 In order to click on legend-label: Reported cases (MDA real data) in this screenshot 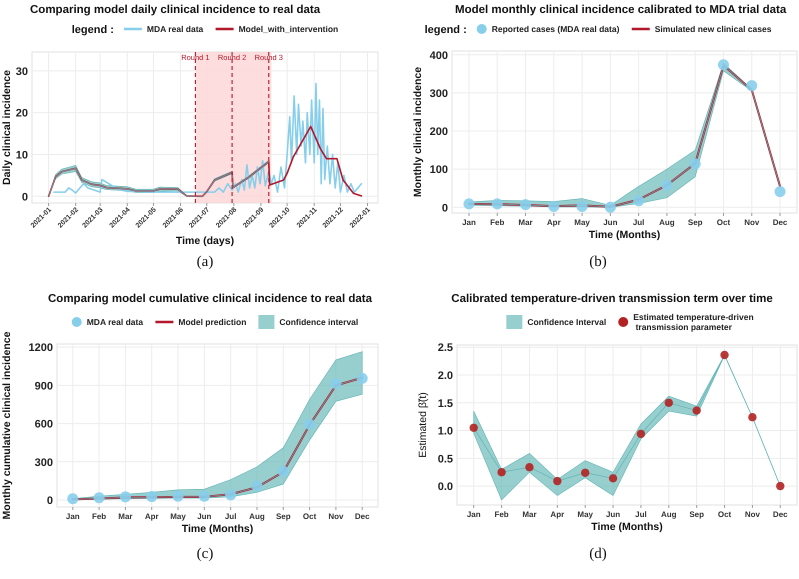, I will do `click(556, 29)`.